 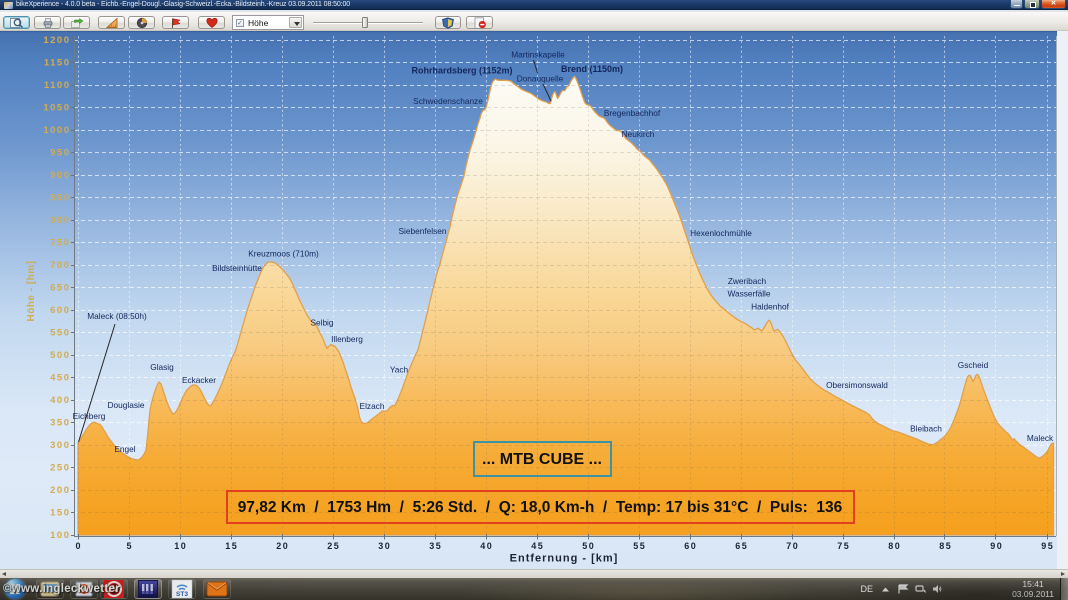 What do you see at coordinates (78, 546) in the screenshot?
I see `svg-text: 0` at bounding box center [78, 546].